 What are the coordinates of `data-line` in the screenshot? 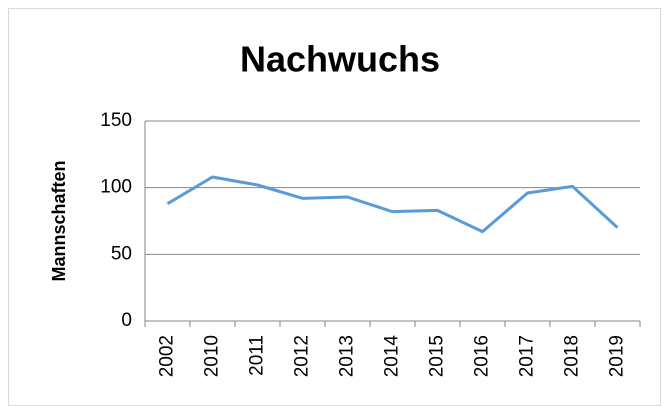 It's located at (392, 204).